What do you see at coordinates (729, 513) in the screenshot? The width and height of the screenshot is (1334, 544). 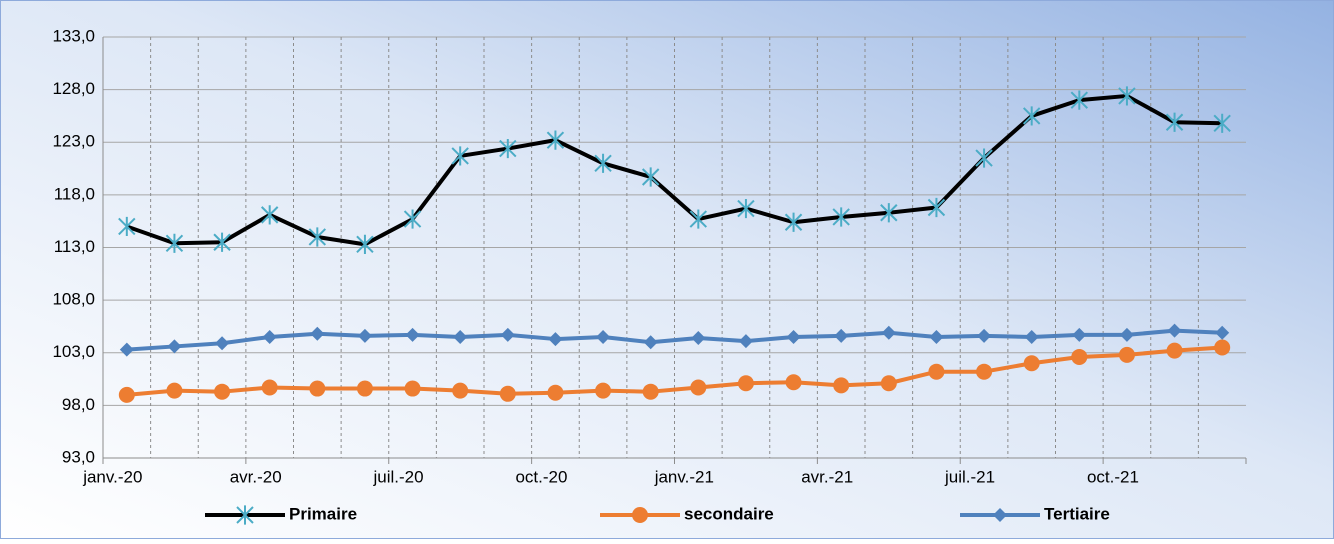 I see `legend-label: secondaire` at bounding box center [729, 513].